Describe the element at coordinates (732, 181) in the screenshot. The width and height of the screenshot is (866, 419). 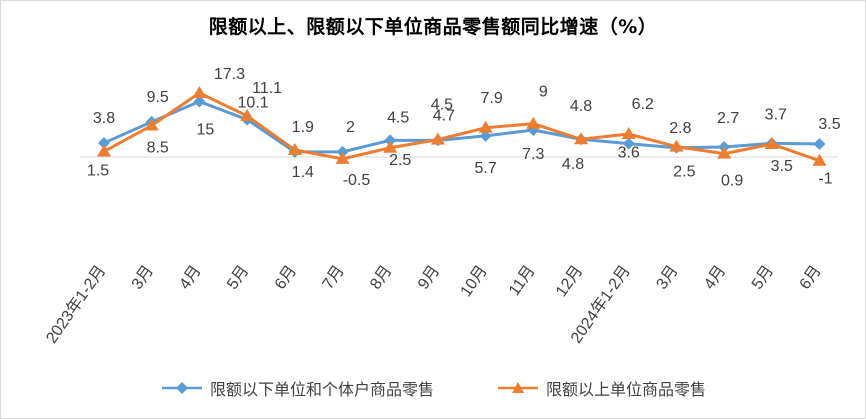
I see `data-label-s2-14: 0.9` at that location.